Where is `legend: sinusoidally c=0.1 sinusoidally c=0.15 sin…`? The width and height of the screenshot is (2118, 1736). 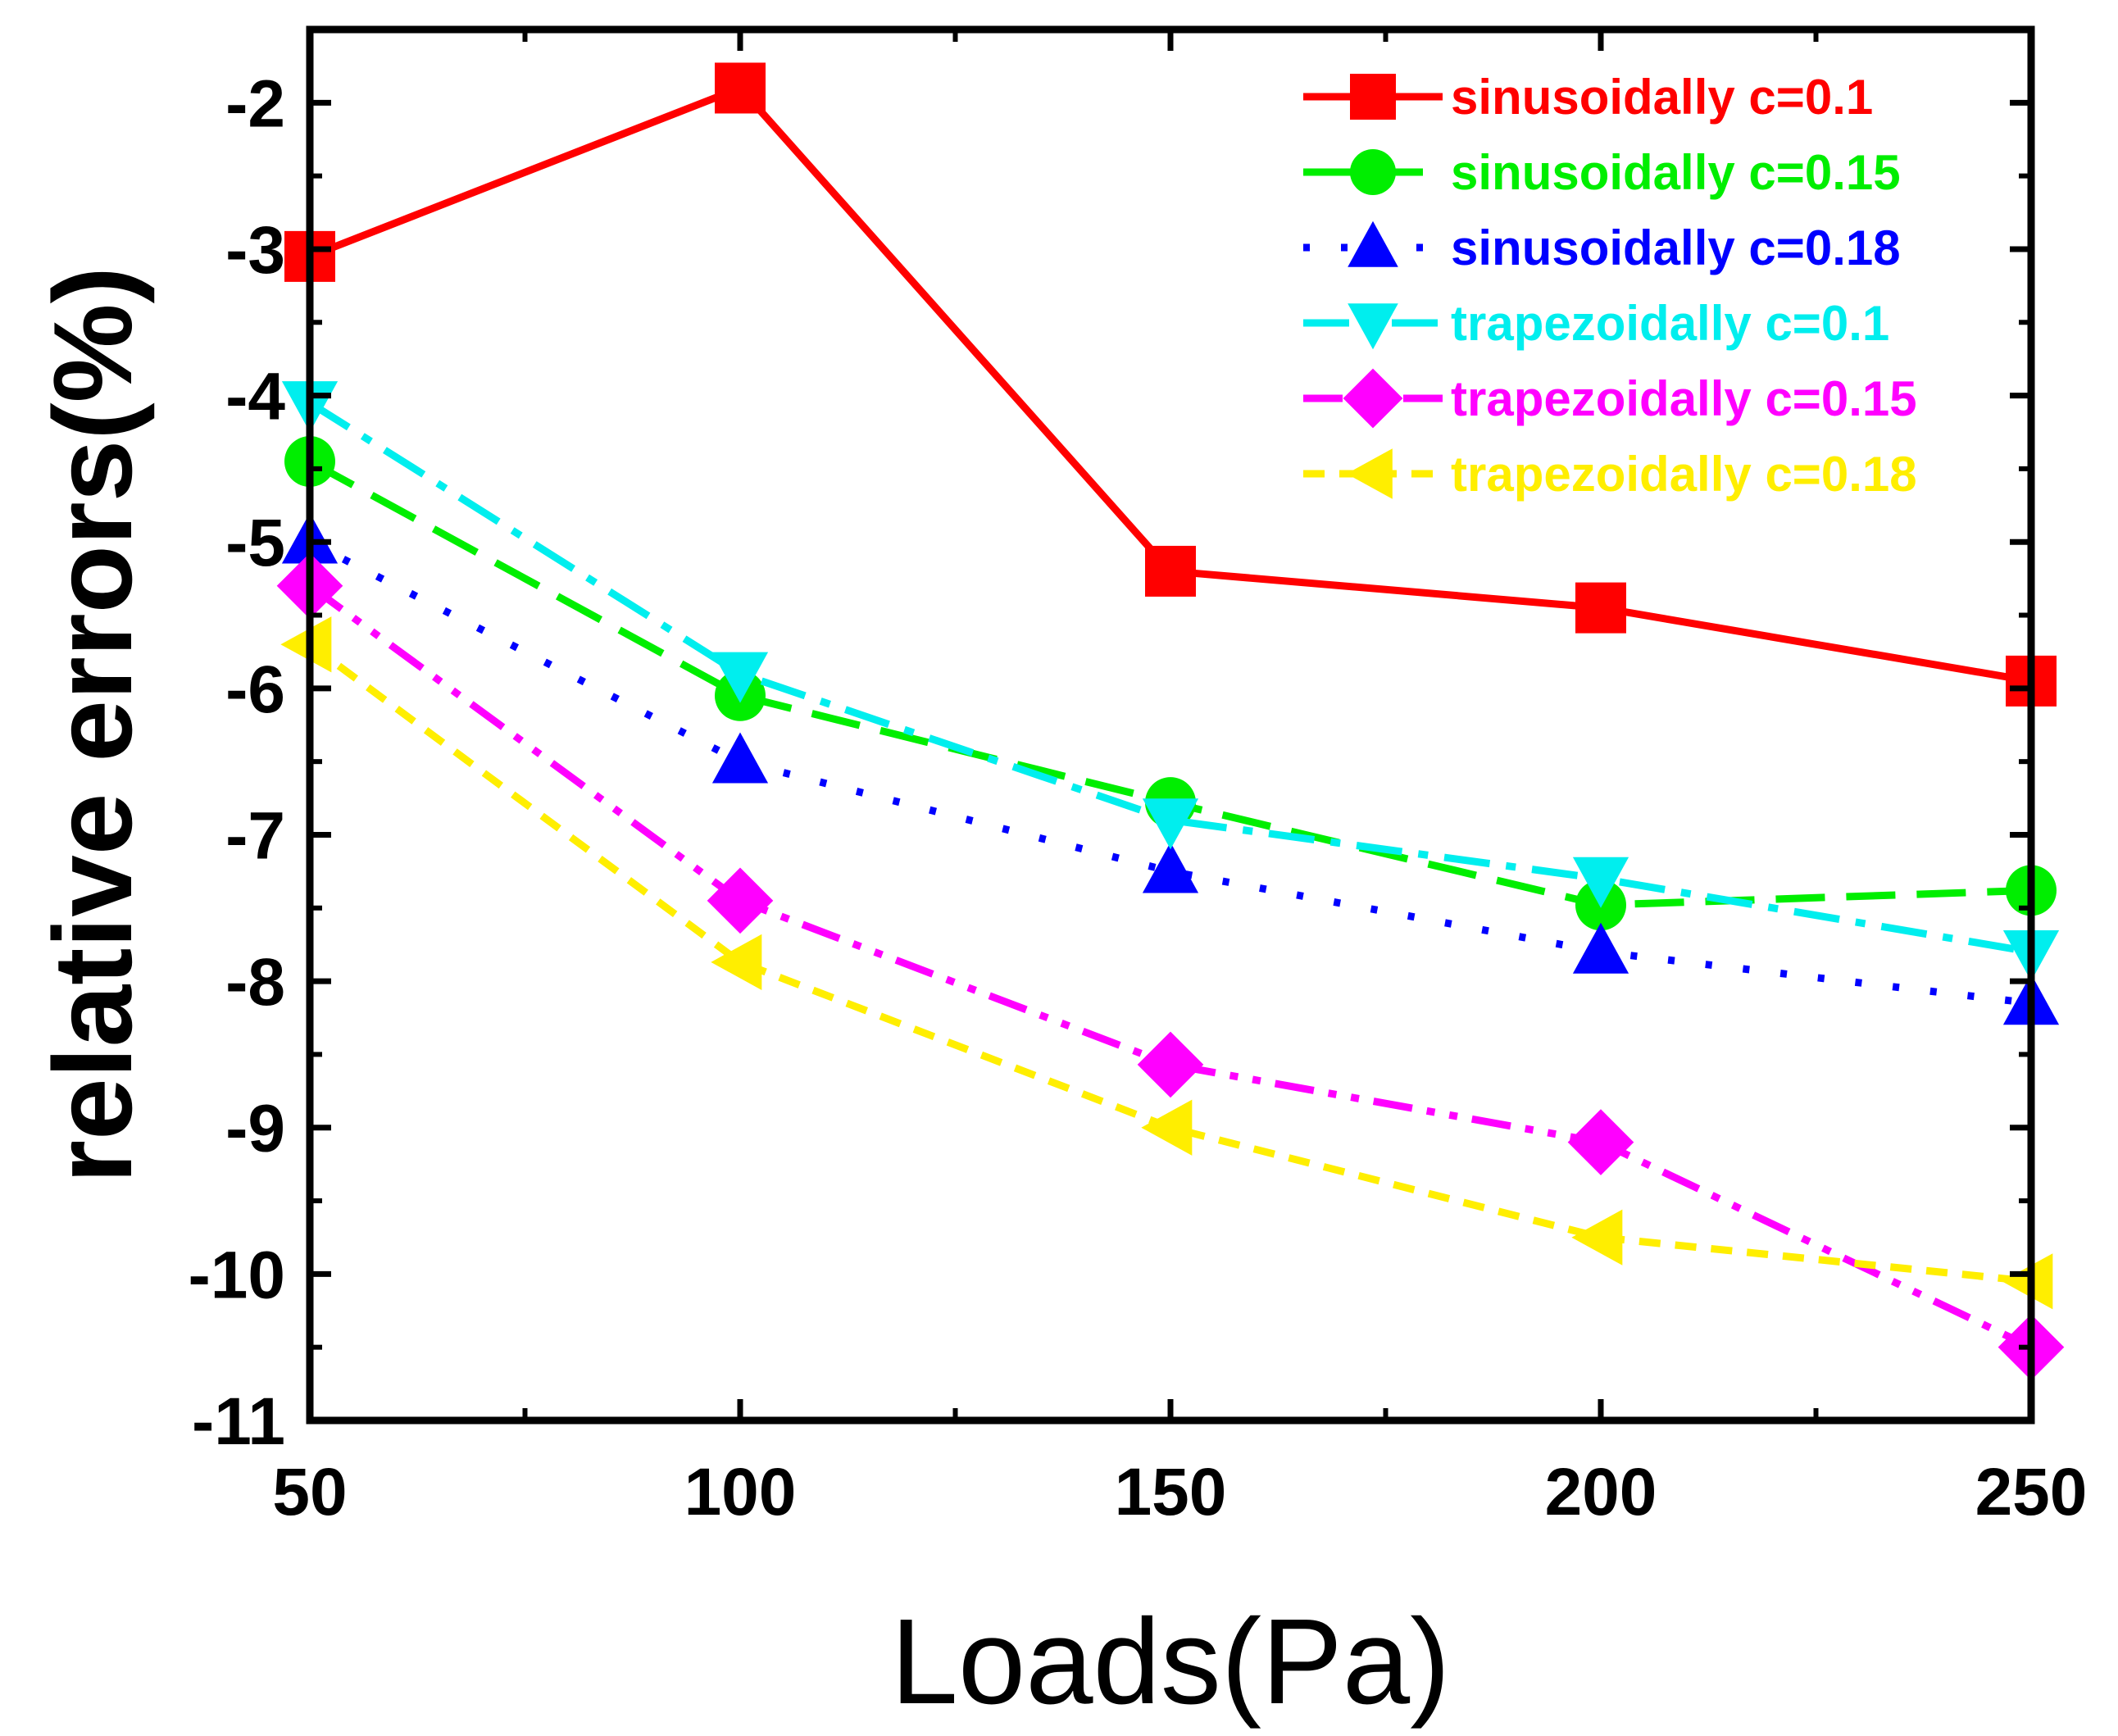 legend: sinusoidally c=0.1 sinusoidally c=0.15 sin… is located at coordinates (1610, 286).